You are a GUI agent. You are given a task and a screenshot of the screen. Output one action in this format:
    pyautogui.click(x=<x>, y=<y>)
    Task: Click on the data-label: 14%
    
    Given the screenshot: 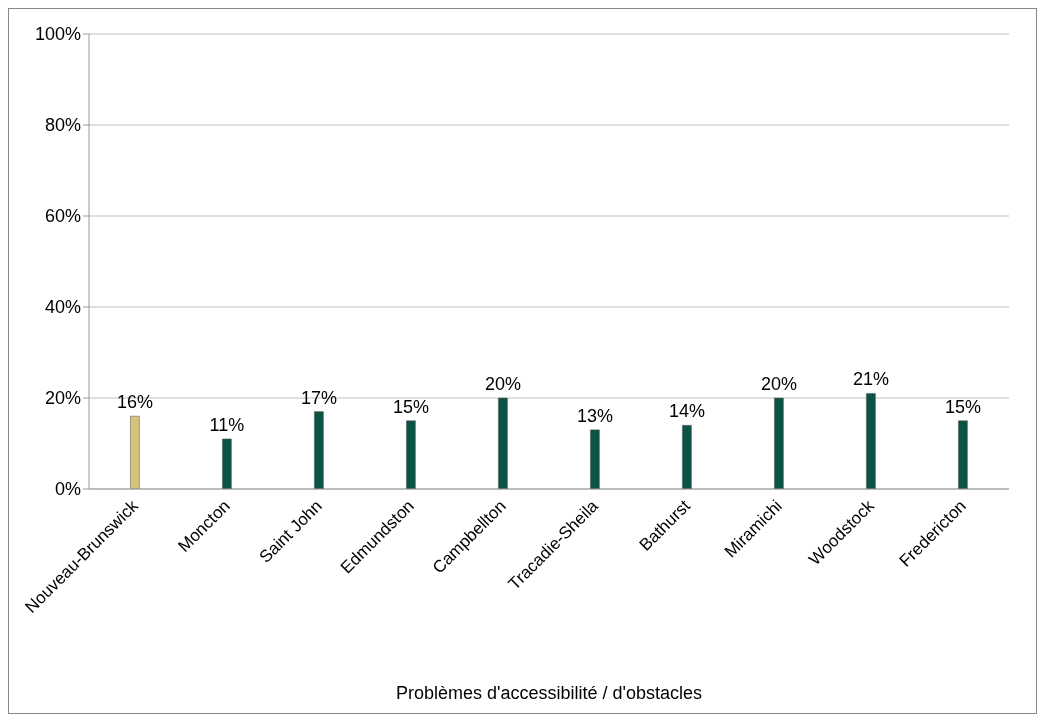 What is the action you would take?
    pyautogui.click(x=686, y=411)
    